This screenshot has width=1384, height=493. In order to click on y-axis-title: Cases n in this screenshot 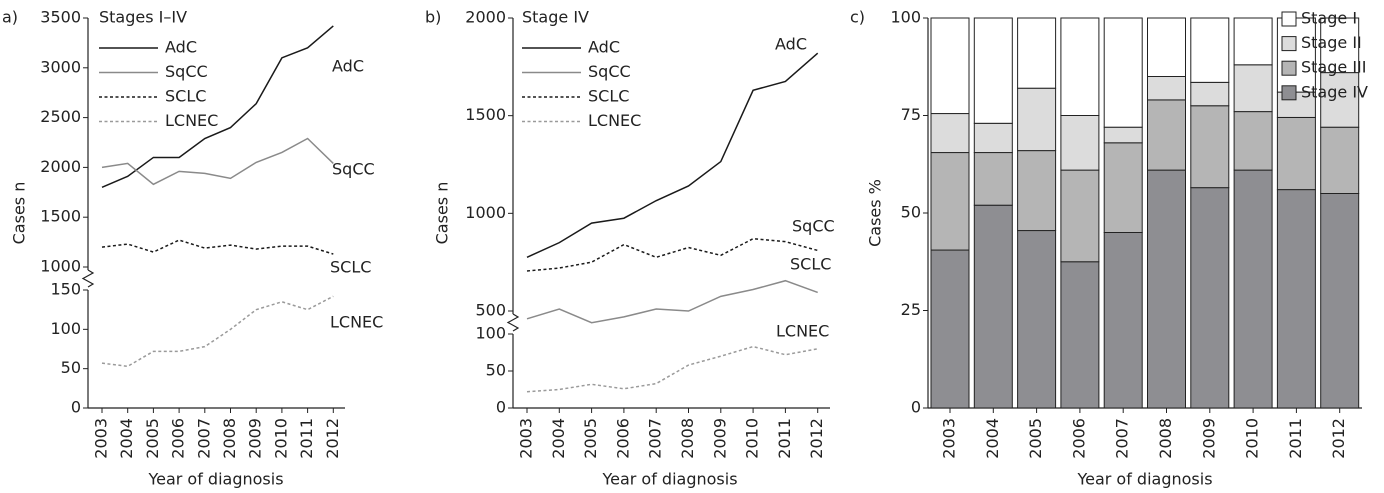, I will do `click(19, 213)`.